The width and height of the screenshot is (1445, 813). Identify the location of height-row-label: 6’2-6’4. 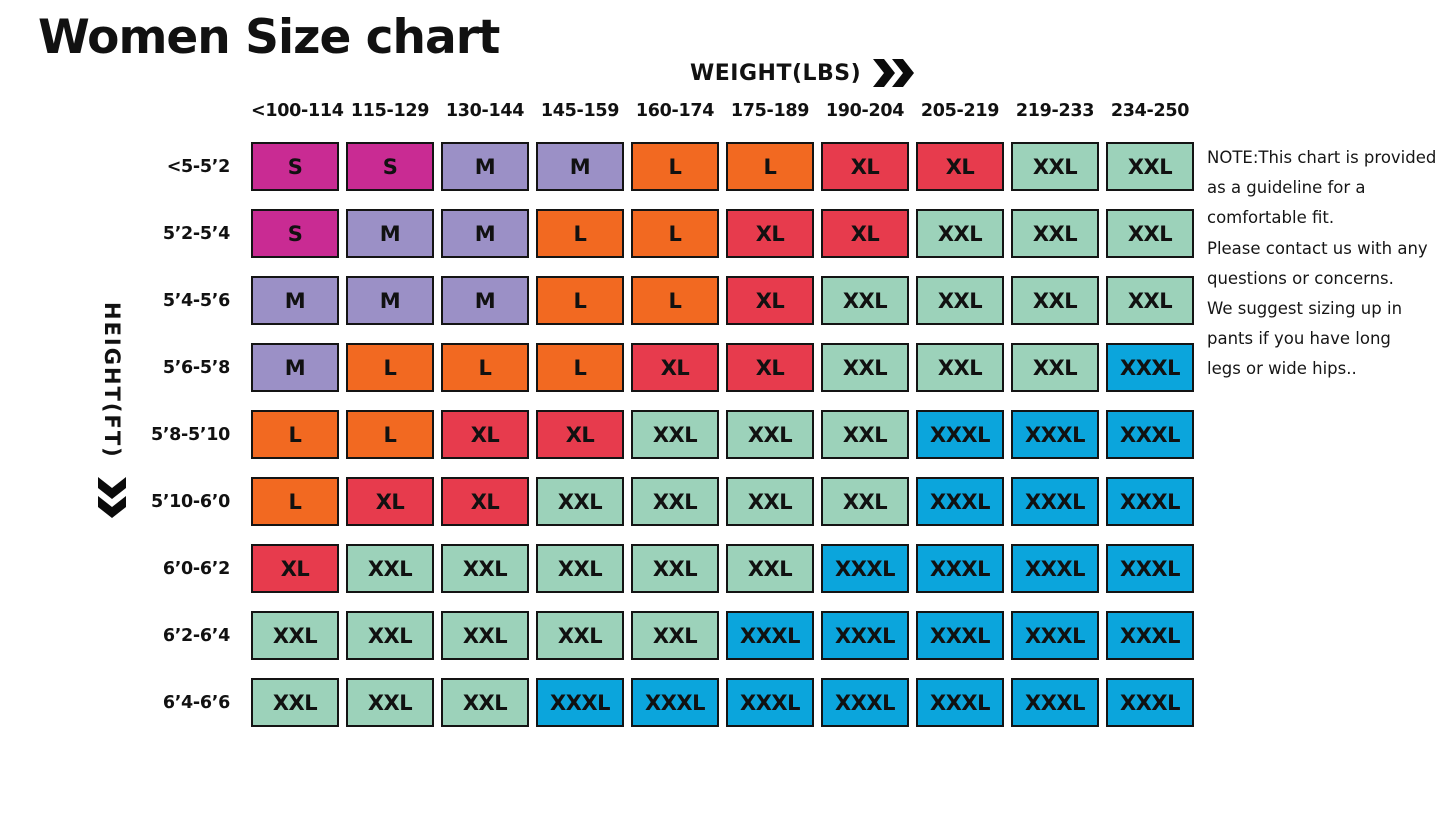
(196, 635).